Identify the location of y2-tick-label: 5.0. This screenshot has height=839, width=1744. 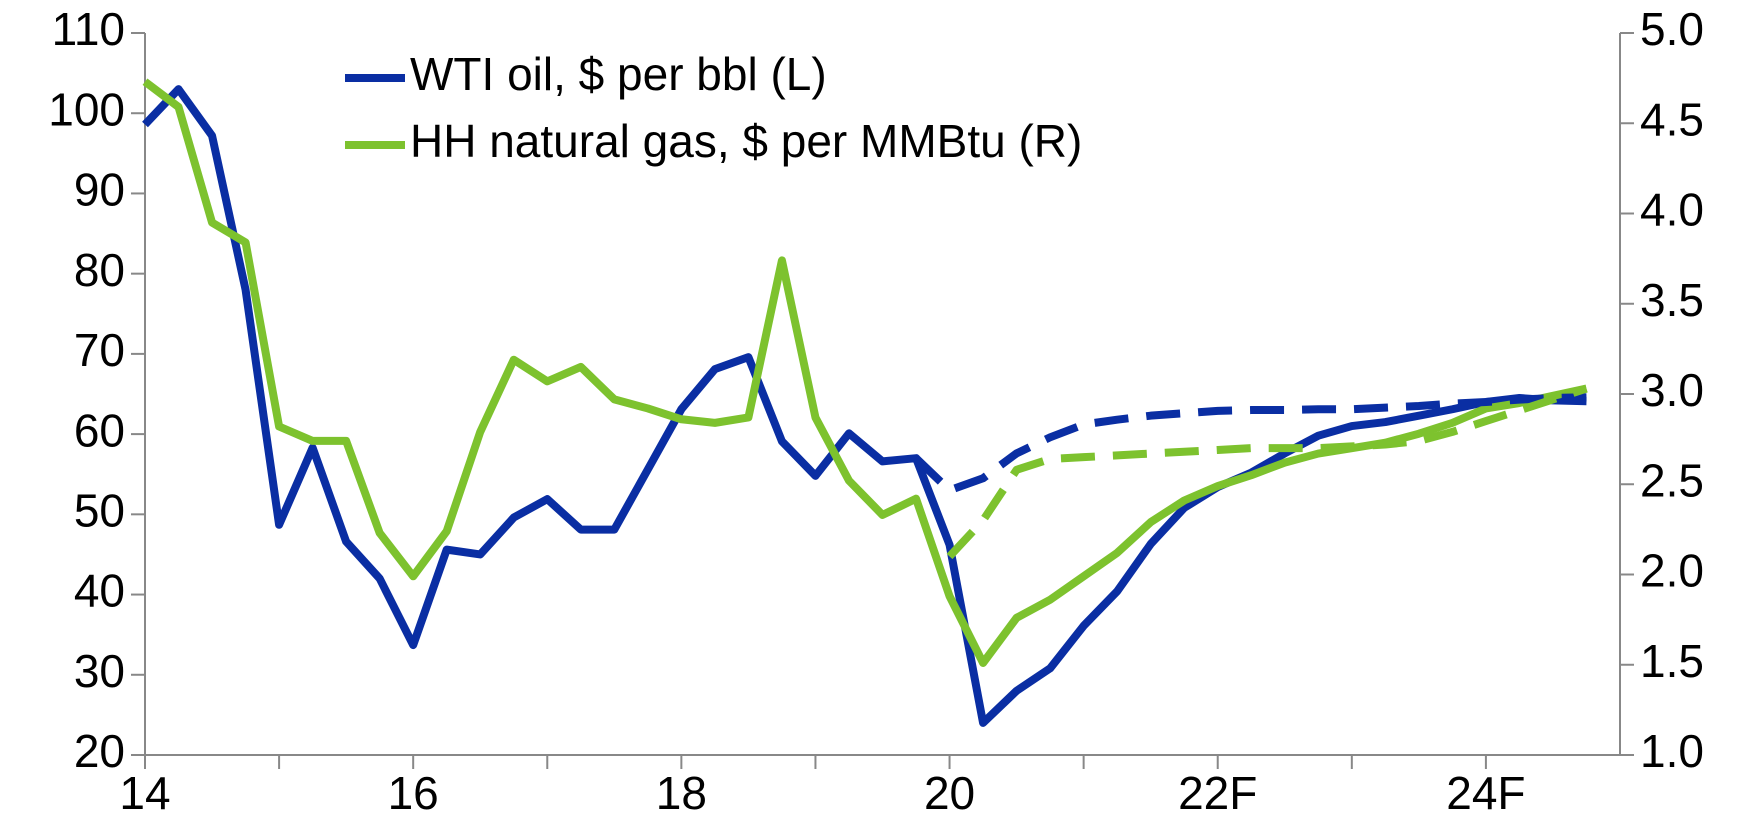
(1672, 29).